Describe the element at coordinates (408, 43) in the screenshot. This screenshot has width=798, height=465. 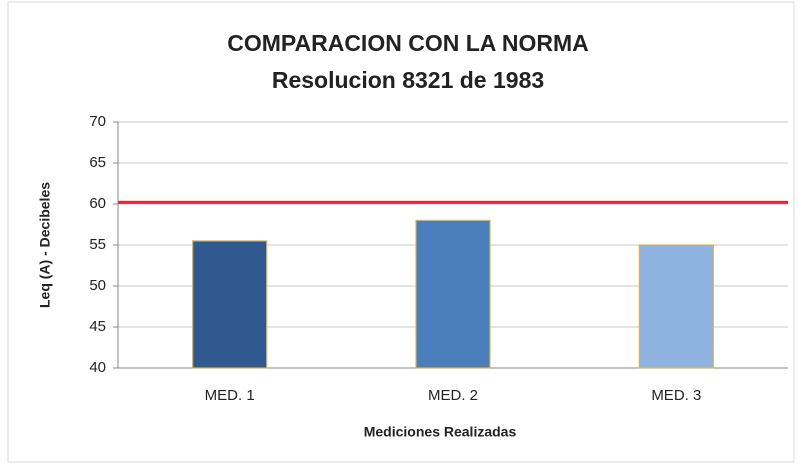
I see `chart-title: COMPARACION CON LA NORMA` at that location.